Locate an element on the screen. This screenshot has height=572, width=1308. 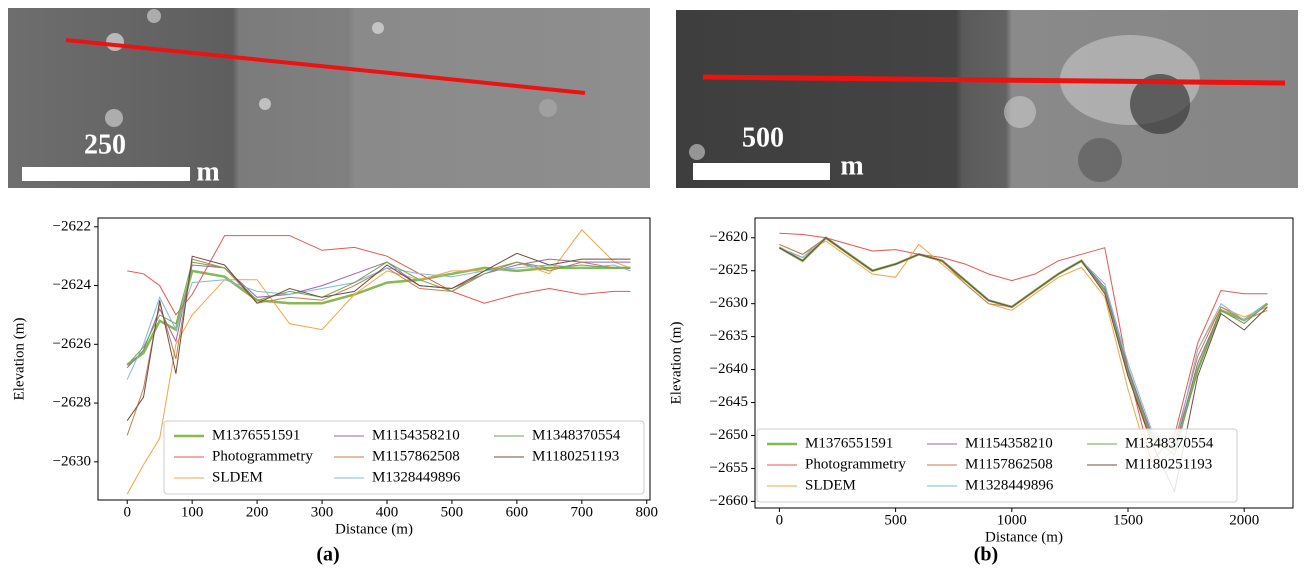
x-tick-label: 200 is located at coordinates (257, 512).